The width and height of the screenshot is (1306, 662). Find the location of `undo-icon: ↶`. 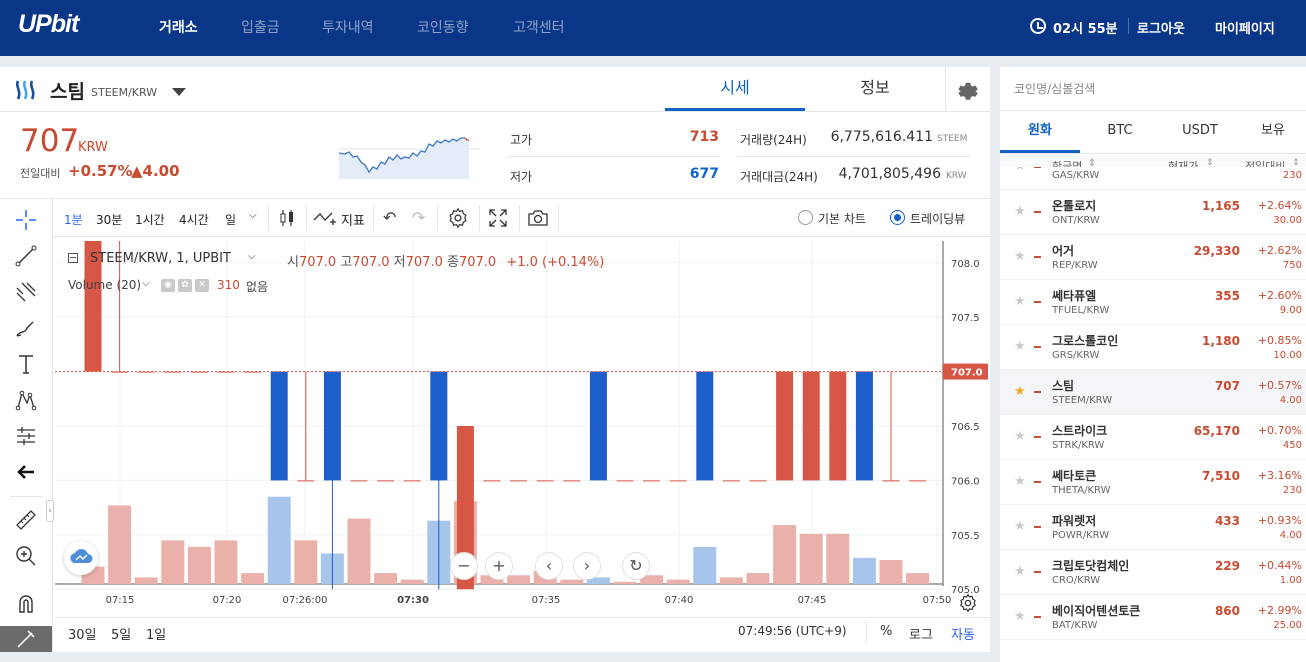

undo-icon: ↶ is located at coordinates (390, 217).